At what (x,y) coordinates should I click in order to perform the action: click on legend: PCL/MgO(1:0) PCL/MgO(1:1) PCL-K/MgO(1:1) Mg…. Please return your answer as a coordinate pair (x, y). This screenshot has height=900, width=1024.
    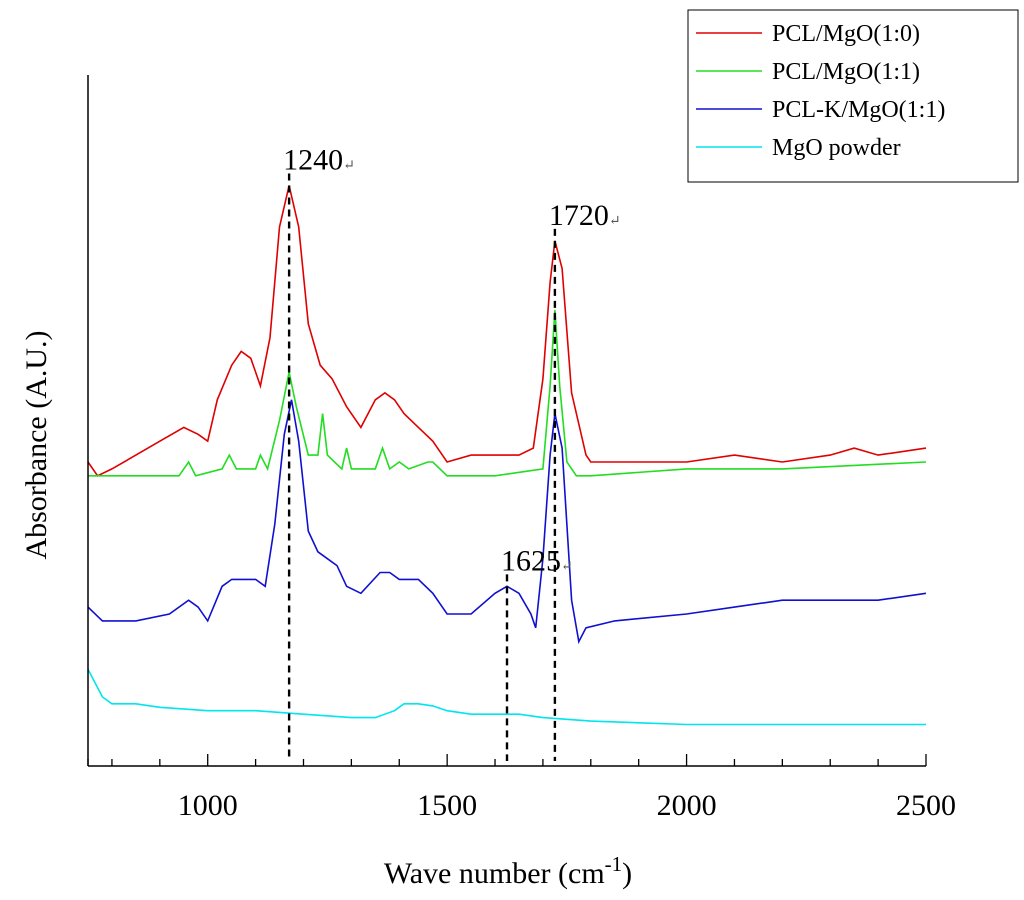
    Looking at the image, I should click on (853, 96).